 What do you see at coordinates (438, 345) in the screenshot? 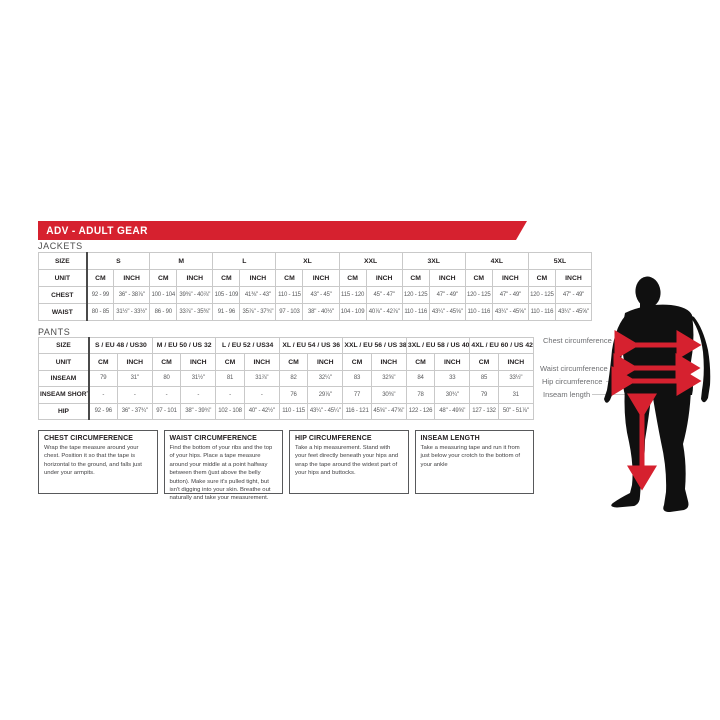
I see `size-column-header: 3XL / EU 58 / US 40` at bounding box center [438, 345].